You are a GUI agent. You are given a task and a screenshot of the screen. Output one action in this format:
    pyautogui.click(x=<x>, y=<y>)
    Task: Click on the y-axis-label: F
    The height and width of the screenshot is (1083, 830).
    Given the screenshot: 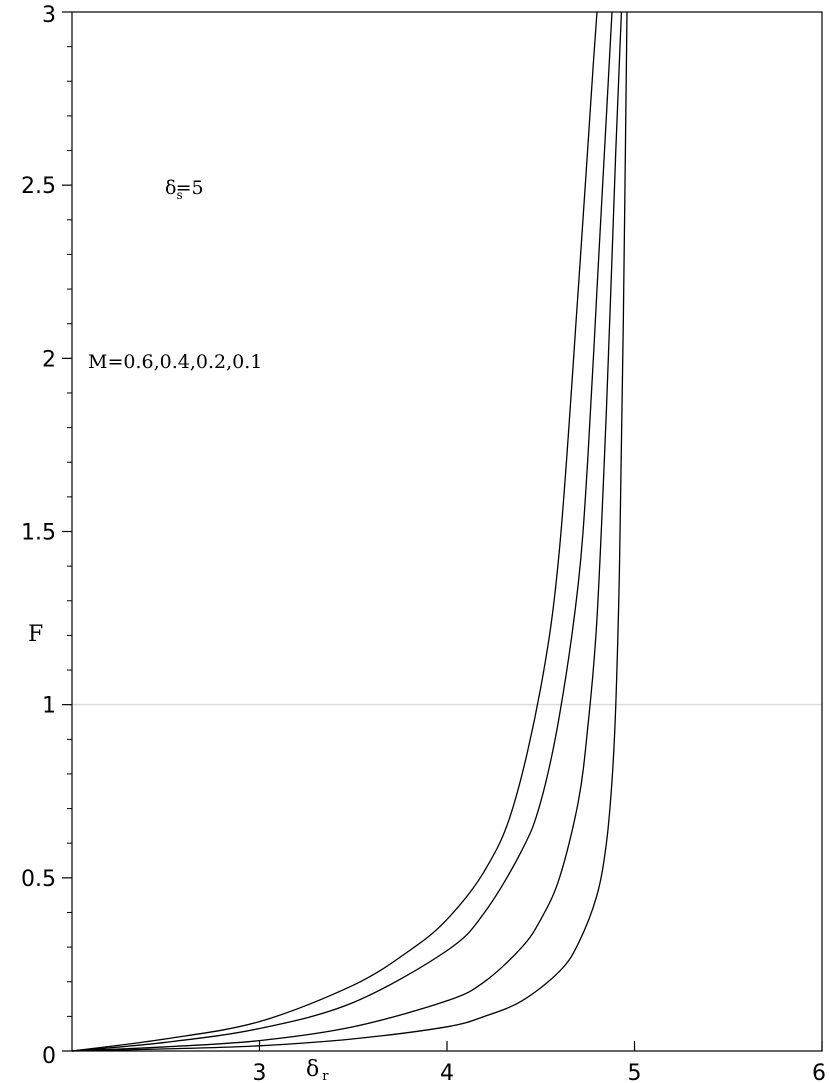 What is the action you would take?
    pyautogui.click(x=35, y=634)
    